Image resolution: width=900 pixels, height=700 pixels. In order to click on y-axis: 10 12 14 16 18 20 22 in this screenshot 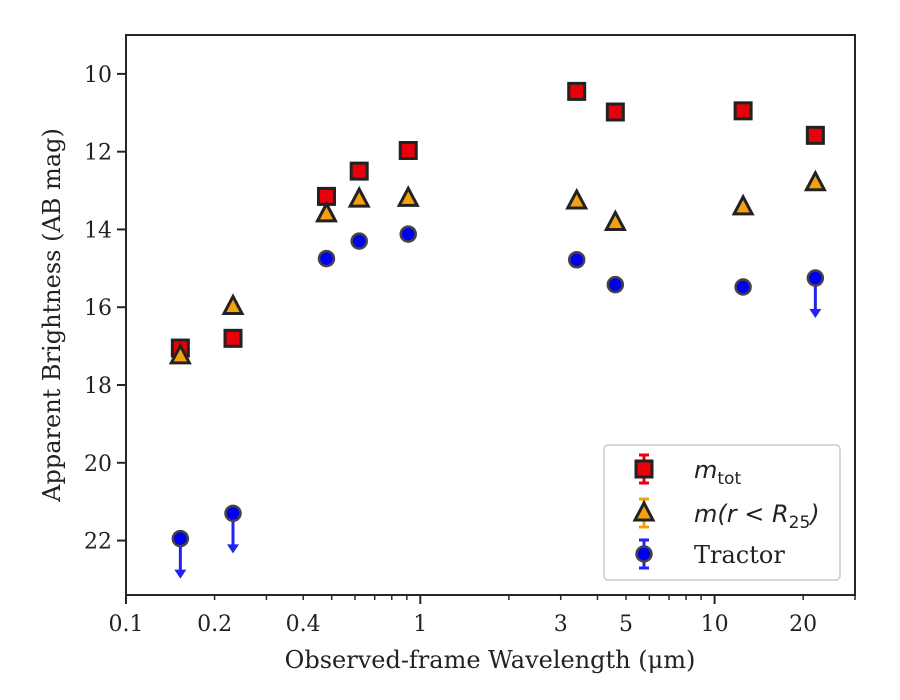, I will do `click(105, 309)`.